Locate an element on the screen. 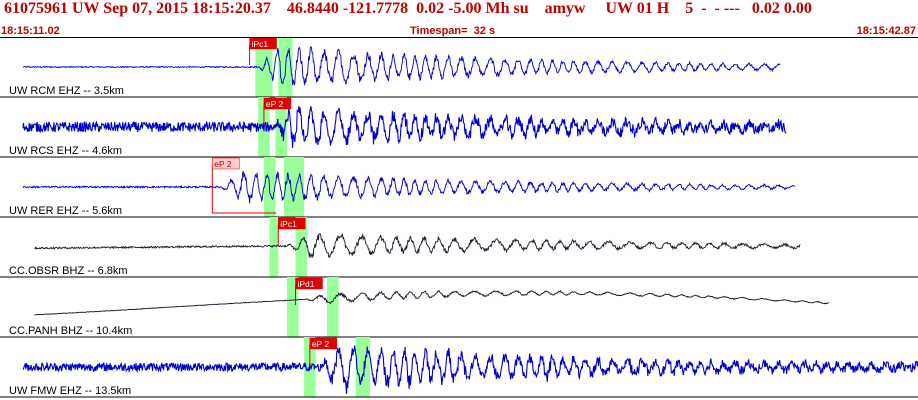  station-label: UW RCS EHZ -- 4.6km is located at coordinates (65, 151).